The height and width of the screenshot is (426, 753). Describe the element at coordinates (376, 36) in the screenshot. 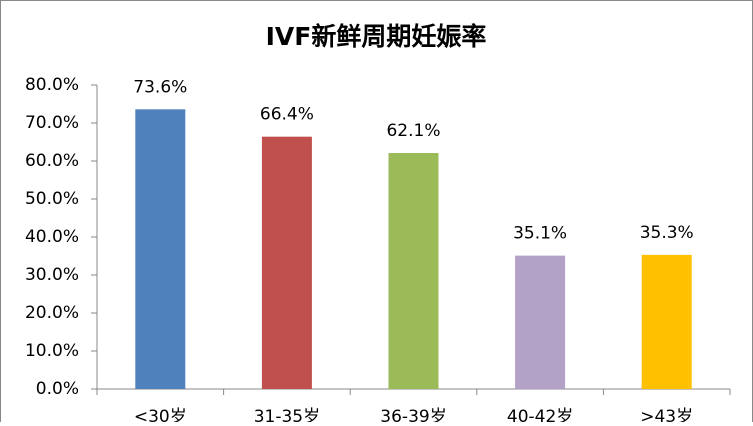

I see `chart-title: IVF新鲜周期妊娠率` at that location.